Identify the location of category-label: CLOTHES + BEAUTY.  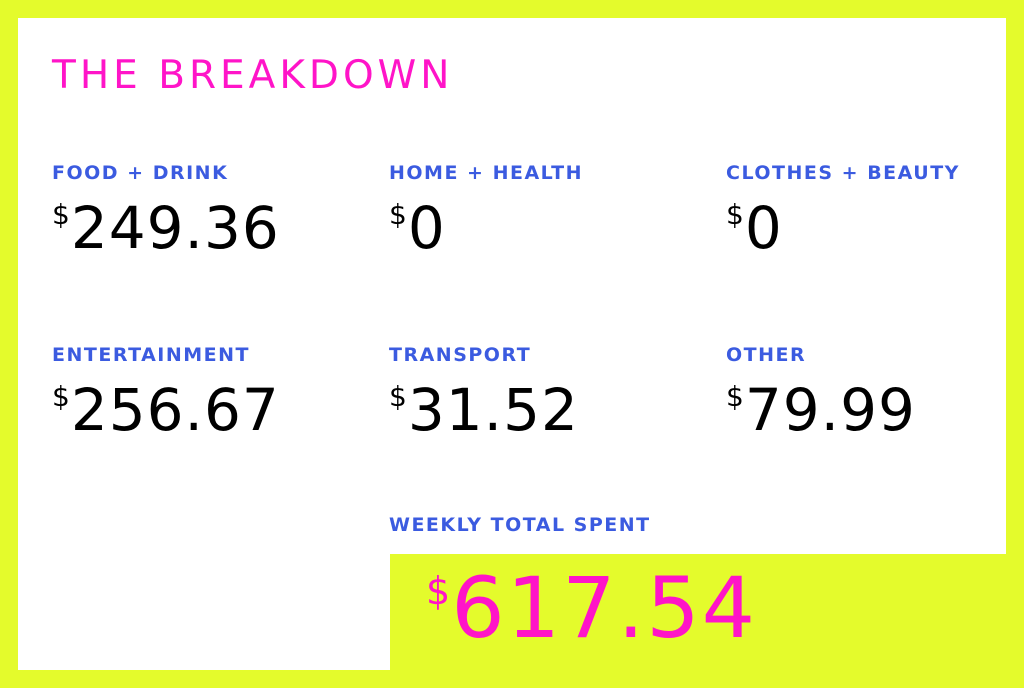
(843, 173).